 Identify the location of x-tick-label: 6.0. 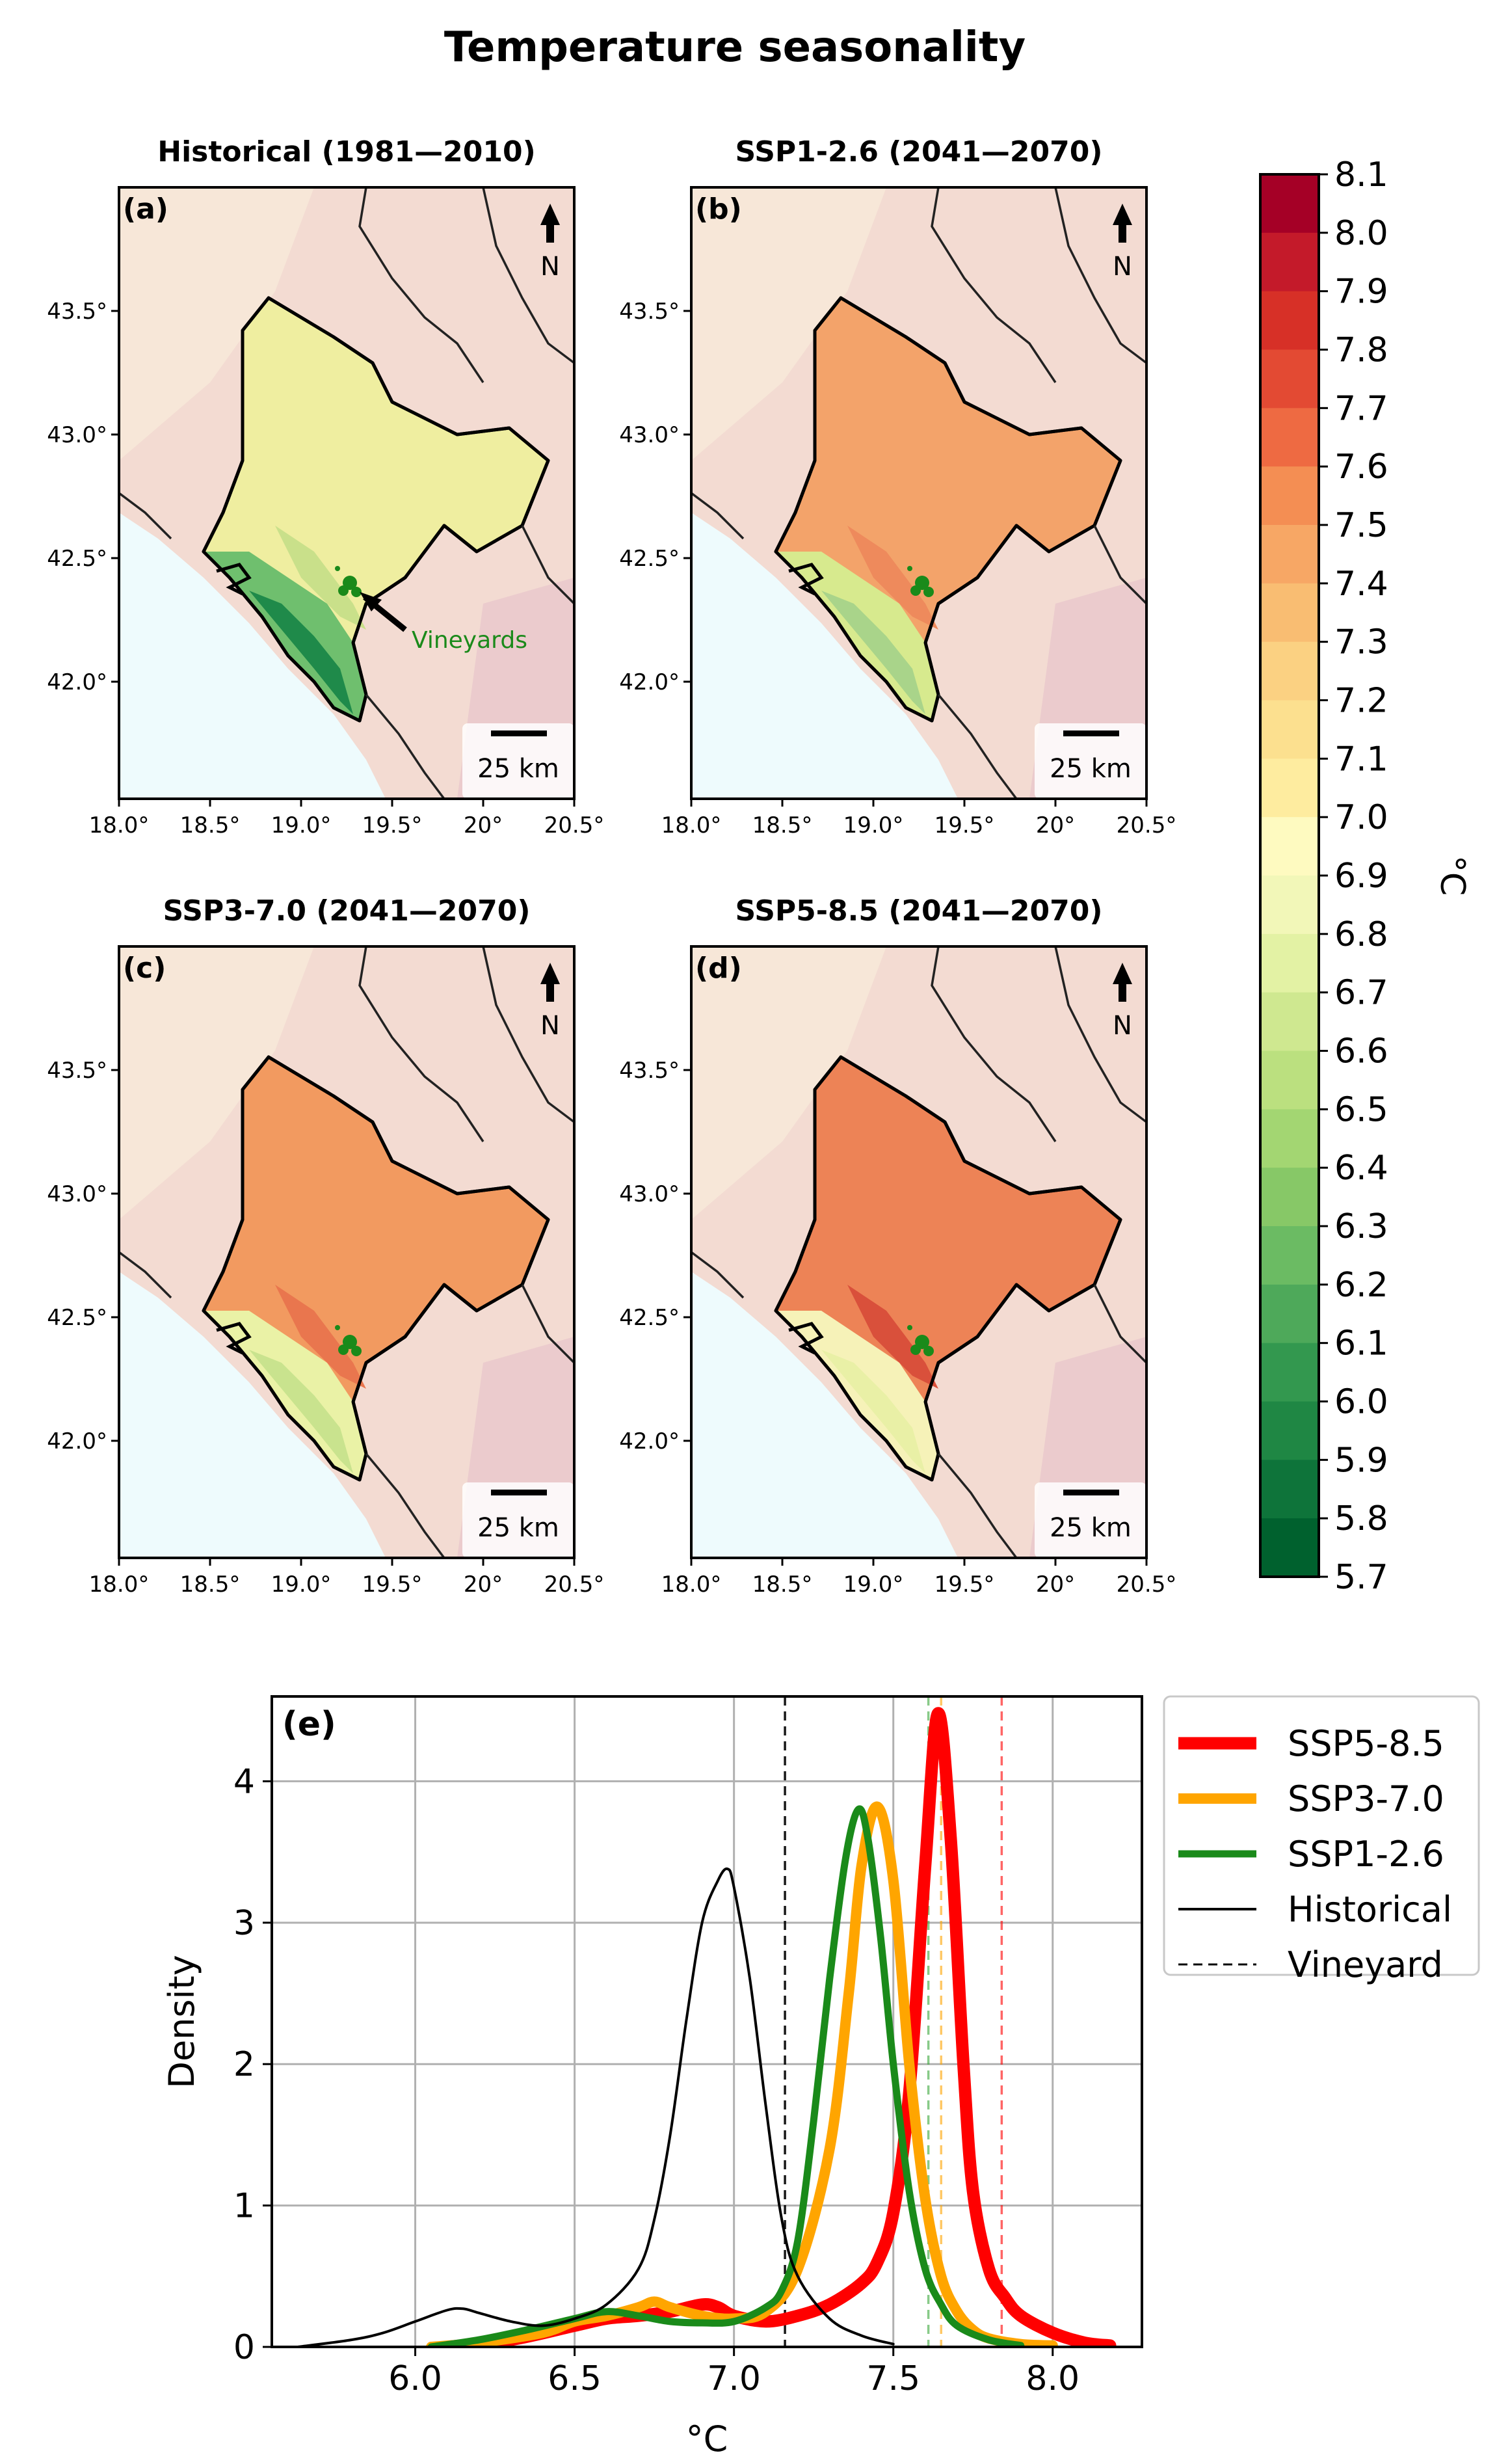
(415, 2379).